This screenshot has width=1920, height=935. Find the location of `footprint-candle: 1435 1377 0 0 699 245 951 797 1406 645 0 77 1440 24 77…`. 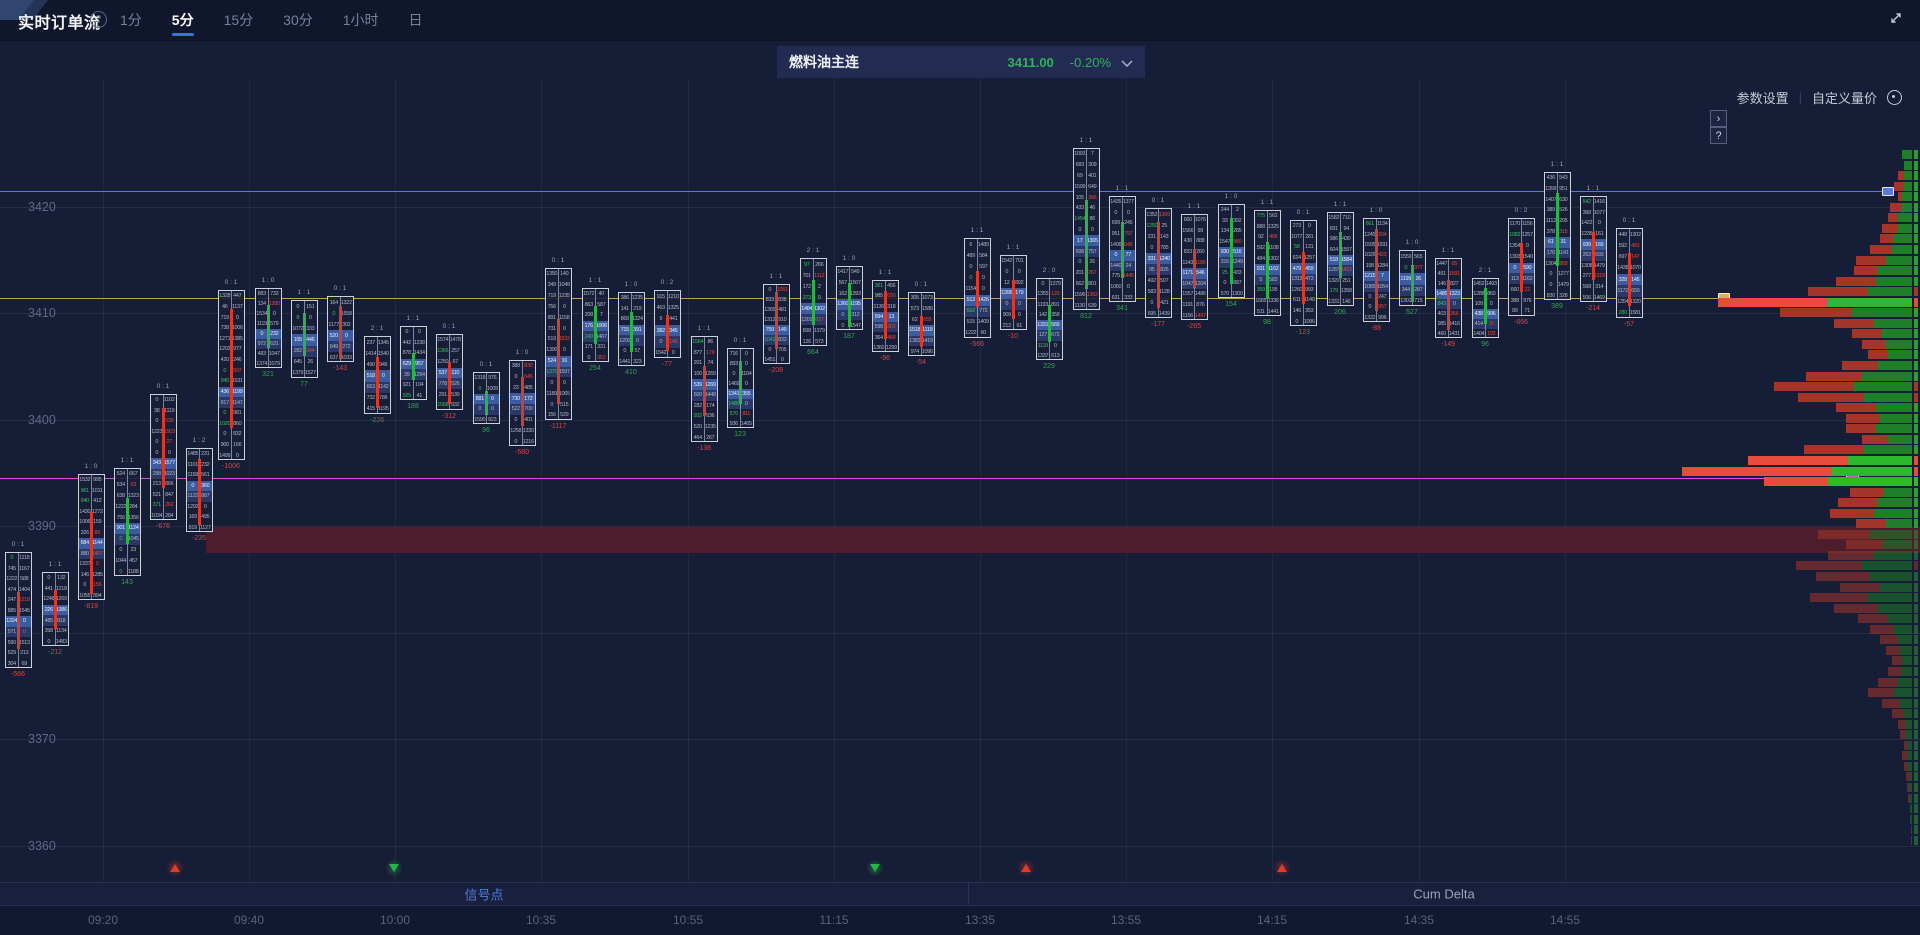

footprint-candle: 1435 1377 0 0 699 245 951 797 1406 645 0 77 1440 24 77… is located at coordinates (1122, 249).